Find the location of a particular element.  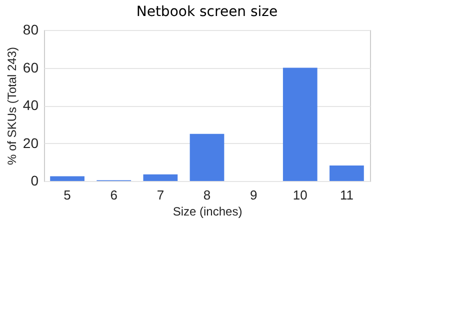

x-tick-label: 10 is located at coordinates (300, 195).